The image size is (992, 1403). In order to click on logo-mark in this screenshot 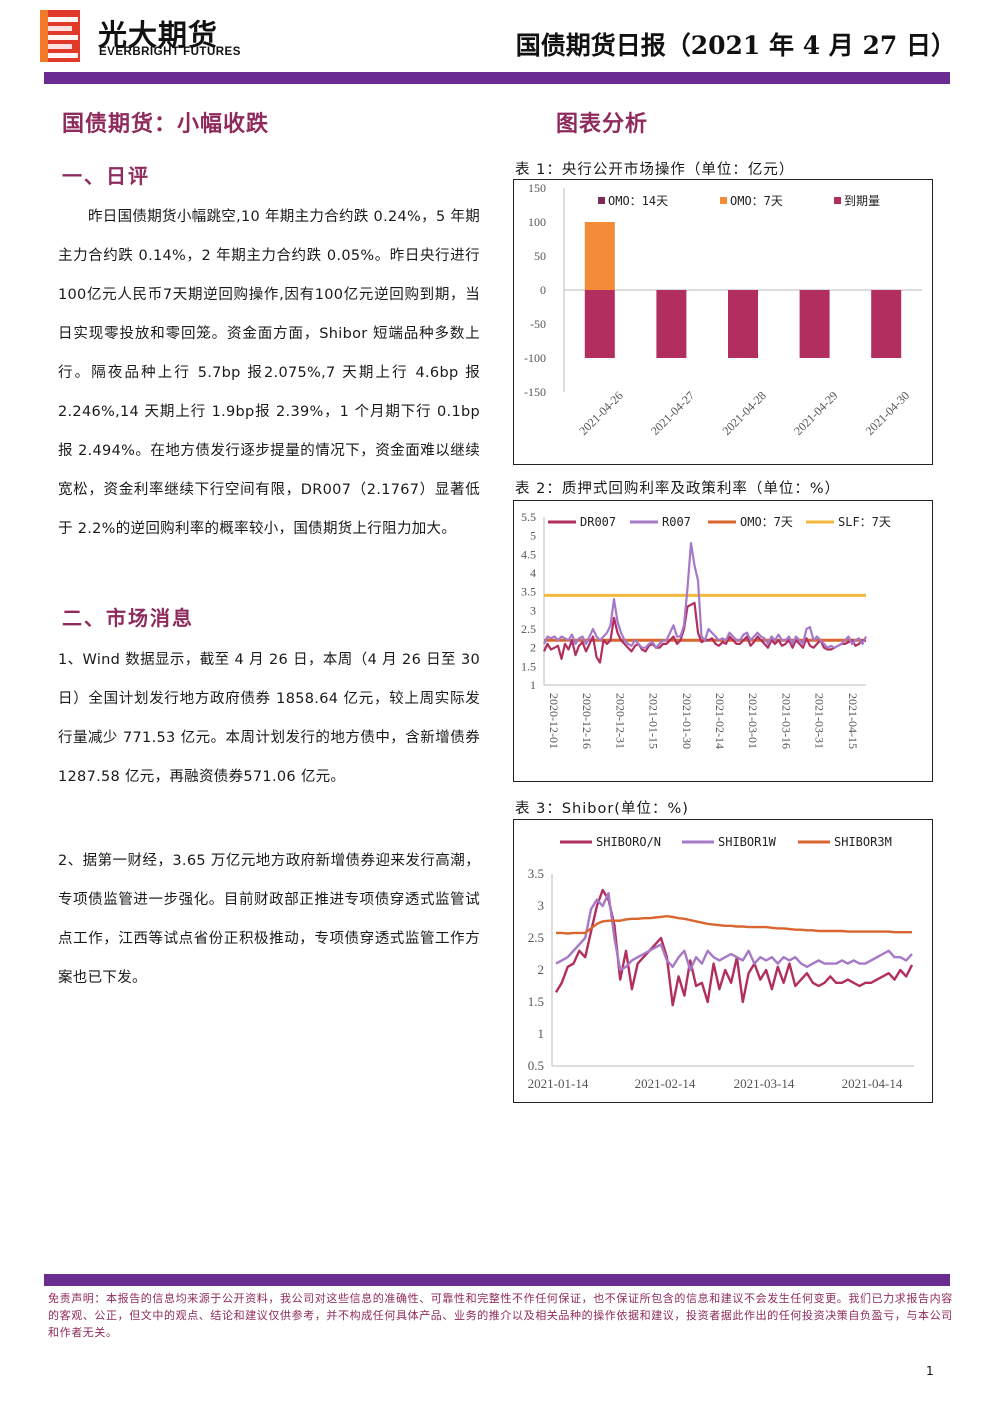, I will do `click(61, 36)`.